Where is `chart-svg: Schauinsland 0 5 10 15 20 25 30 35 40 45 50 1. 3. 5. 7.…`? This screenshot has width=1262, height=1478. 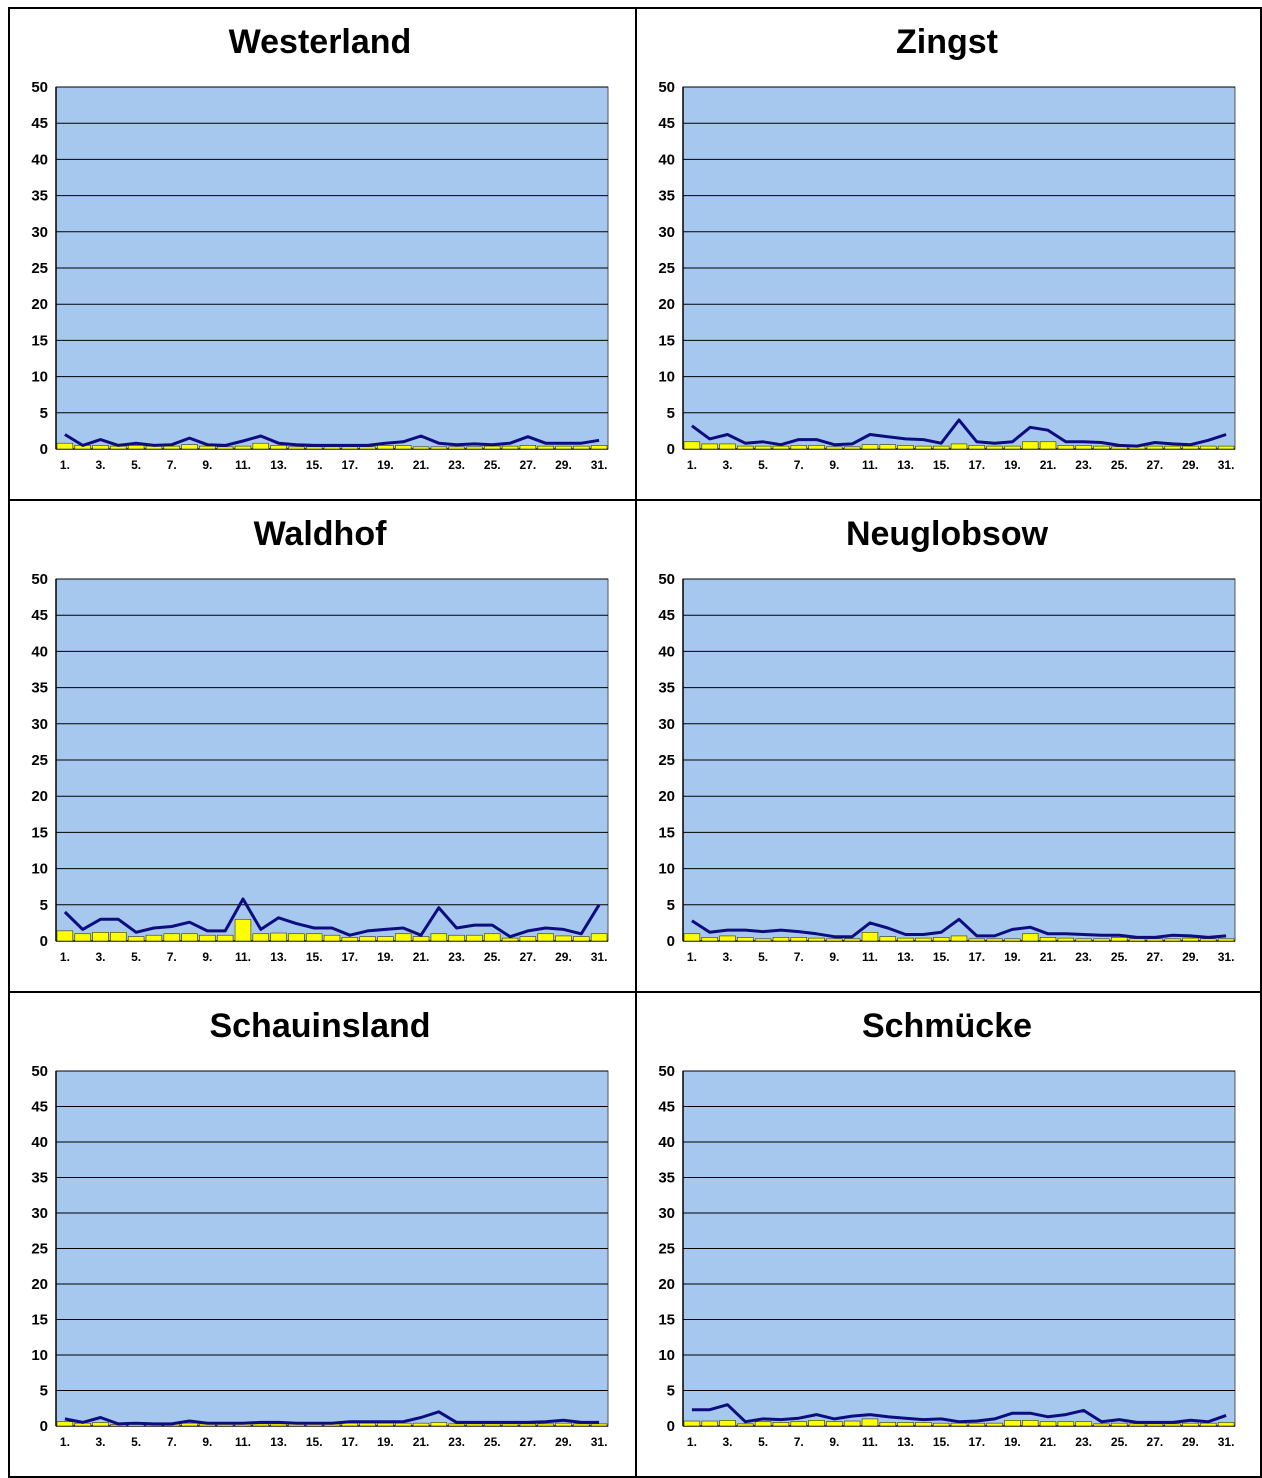 chart-svg: Schauinsland 0 5 10 15 20 25 30 35 40 45 50 1. 3. 5. 7.… is located at coordinates (320, 1228).